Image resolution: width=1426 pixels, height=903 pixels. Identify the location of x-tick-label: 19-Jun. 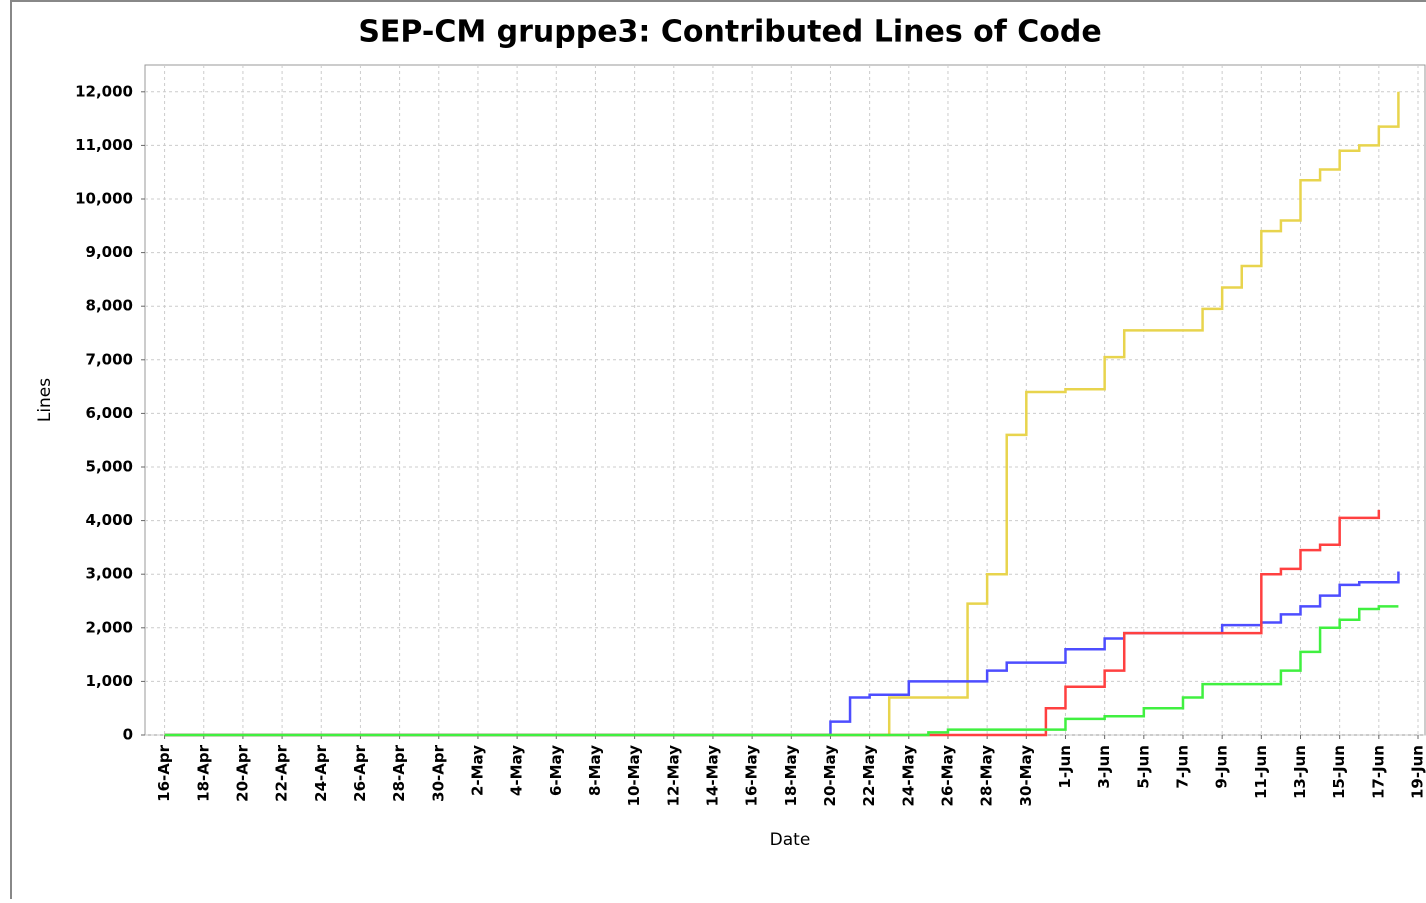
(1417, 772).